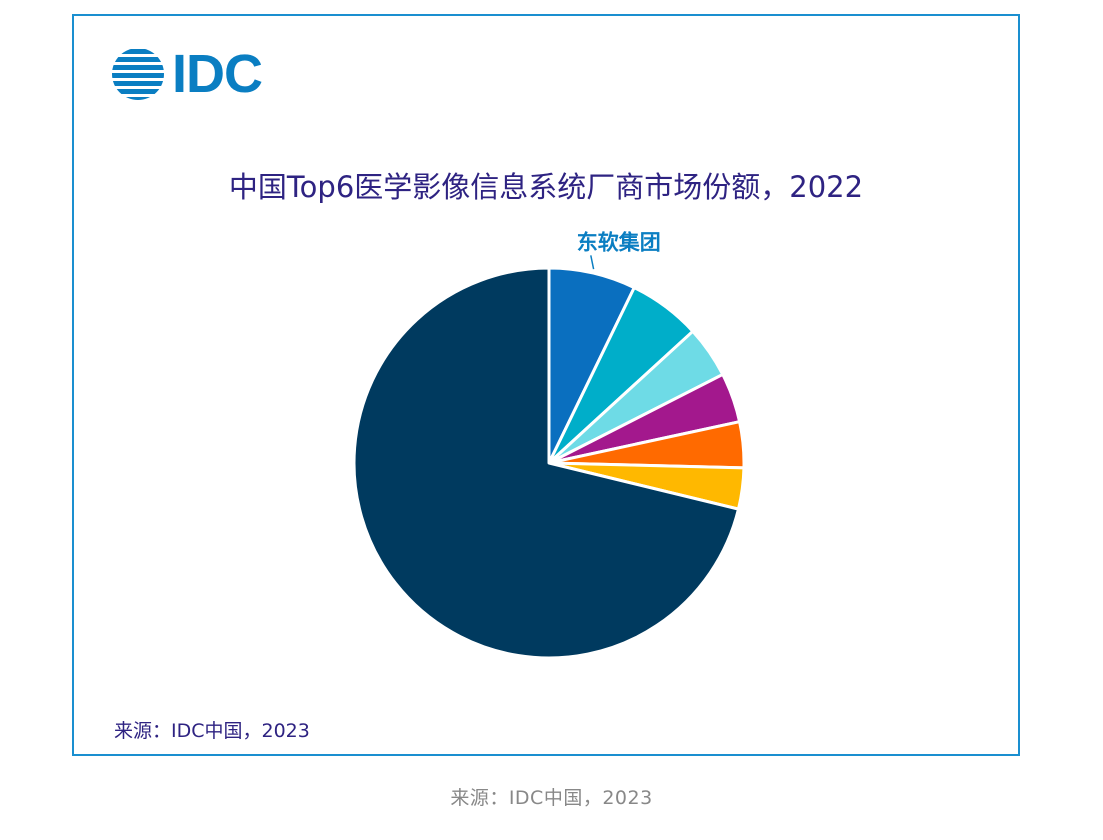 This screenshot has height=840, width=1103. What do you see at coordinates (546, 187) in the screenshot?
I see `chart-title: 中国Top6医学影像信息系统厂商市场份额，2022` at bounding box center [546, 187].